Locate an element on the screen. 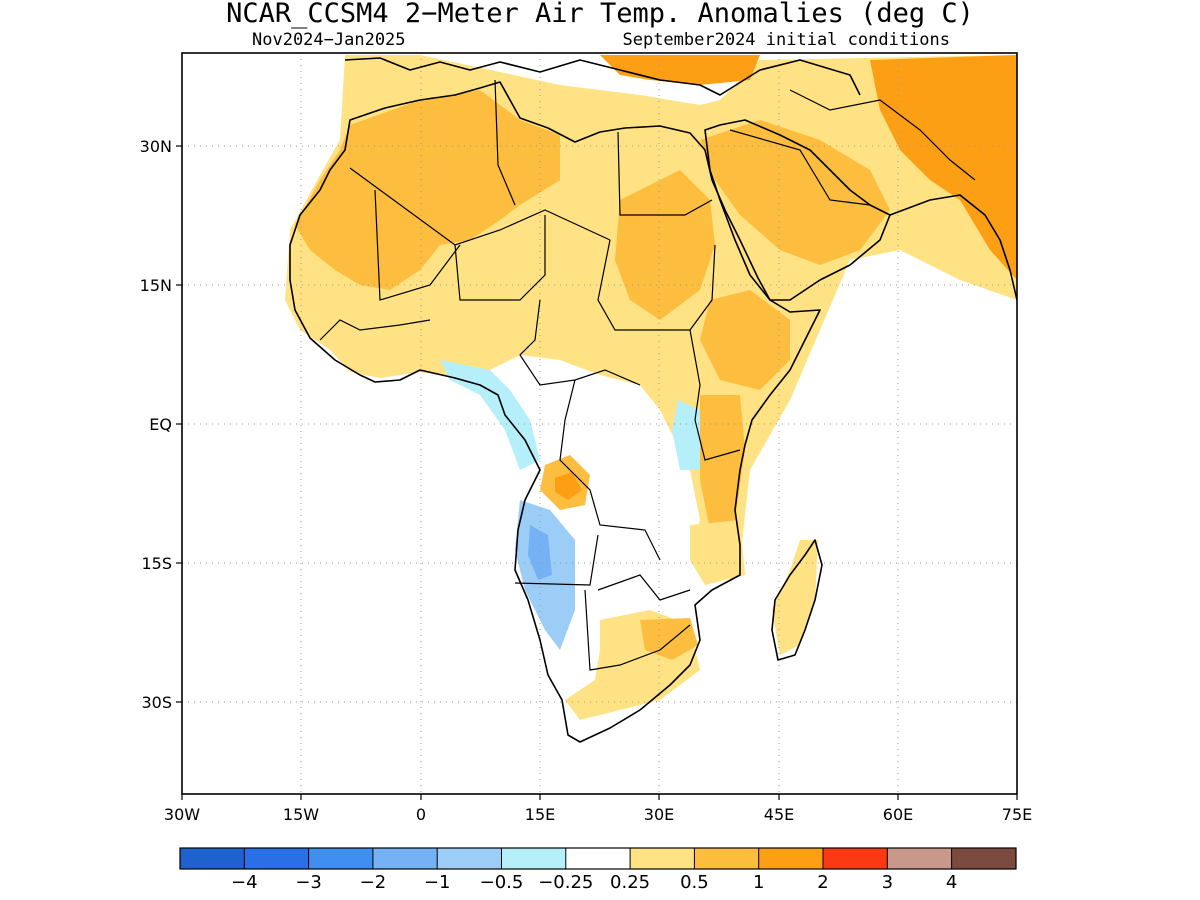  colorbar-swatches is located at coordinates (598, 858).